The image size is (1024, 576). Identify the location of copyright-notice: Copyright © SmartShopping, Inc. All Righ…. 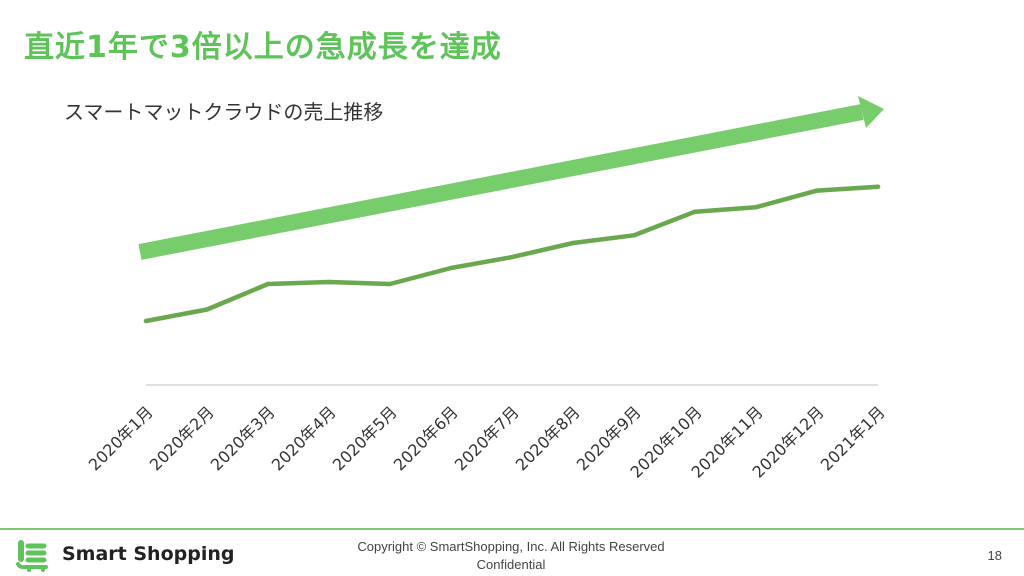
(511, 556).